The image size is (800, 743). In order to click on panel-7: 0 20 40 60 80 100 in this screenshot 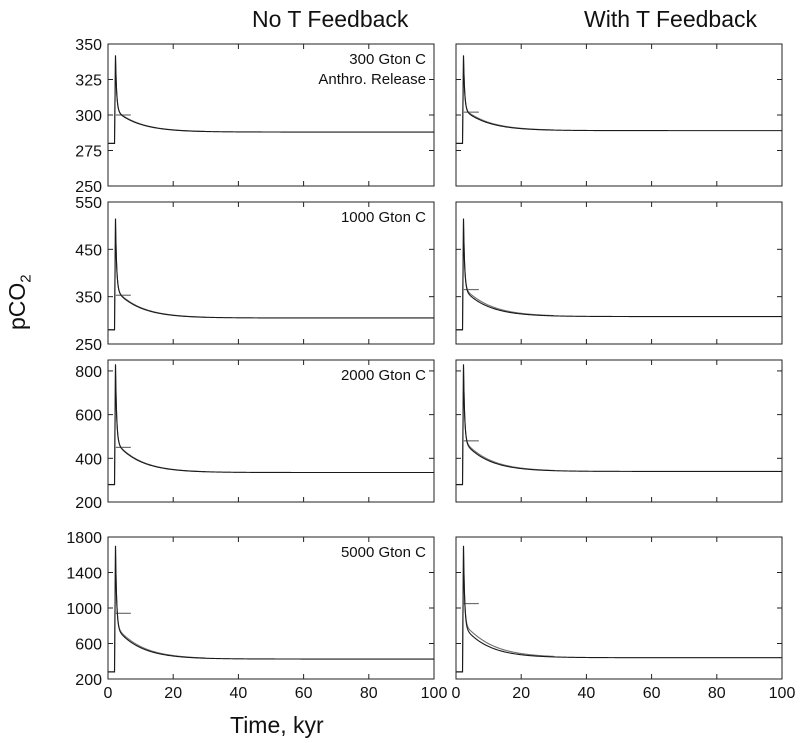, I will do `click(624, 619)`.